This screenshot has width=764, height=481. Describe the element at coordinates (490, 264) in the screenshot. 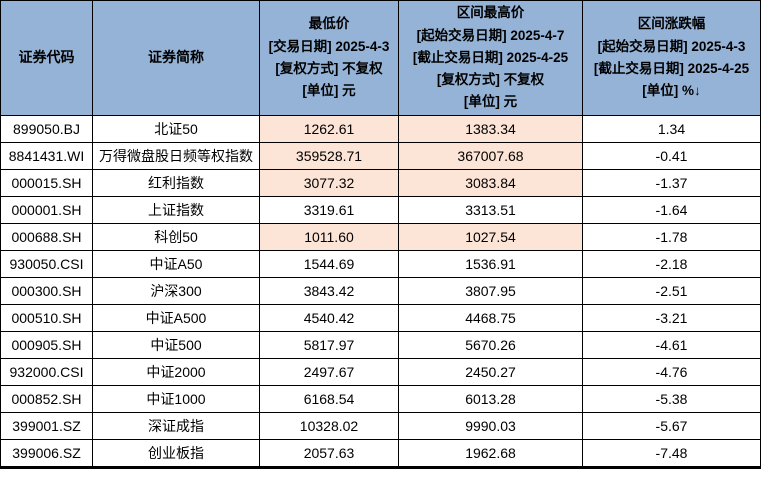

I see `cell-range-high: 1536.91` at that location.